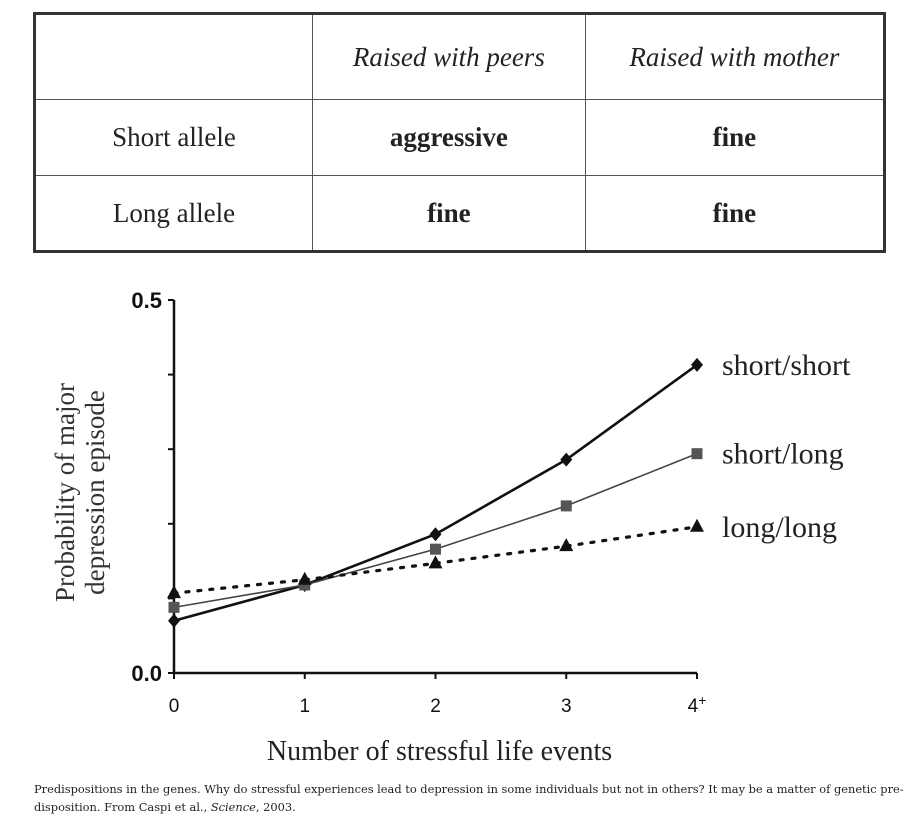  Describe the element at coordinates (566, 706) in the screenshot. I see `x-tick-label: 3` at that location.